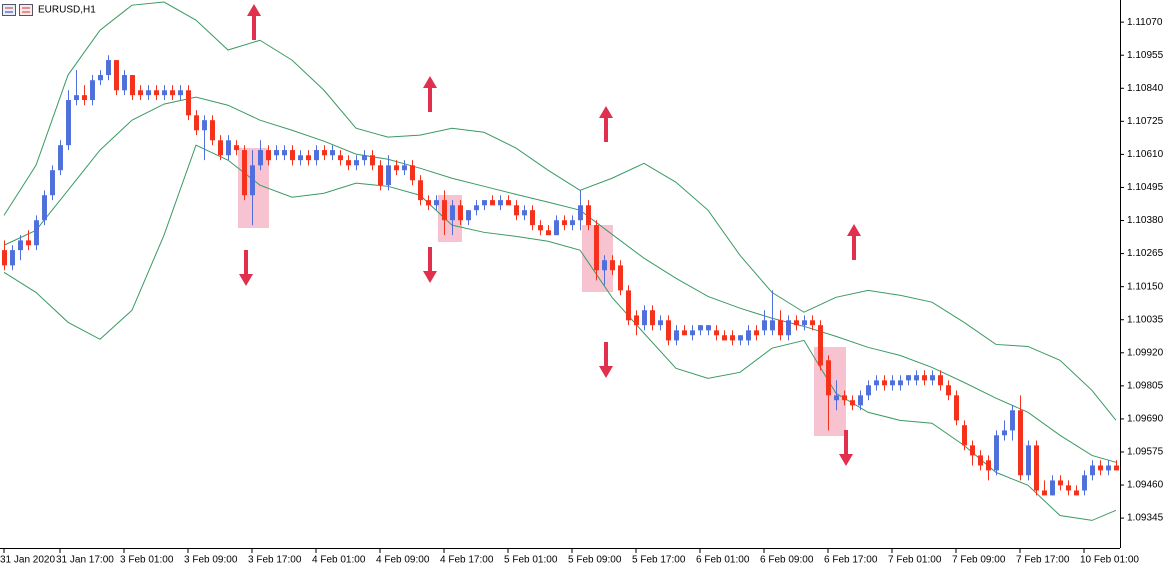 The height and width of the screenshot is (572, 1175). Describe the element at coordinates (1145, 187) in the screenshot. I see `y-tick-label: 1.10495` at that location.